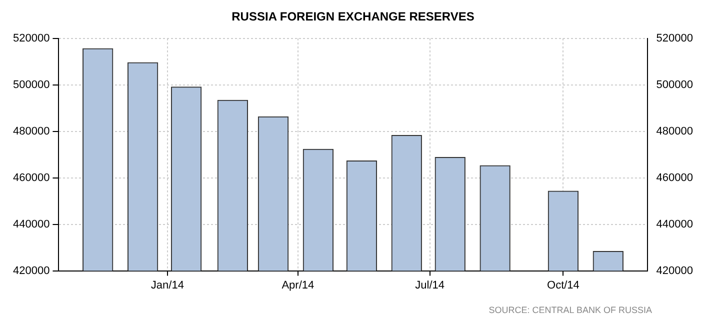 The height and width of the screenshot is (325, 710). Describe the element at coordinates (167, 285) in the screenshot. I see `x-tick-label: Jan/14` at that location.